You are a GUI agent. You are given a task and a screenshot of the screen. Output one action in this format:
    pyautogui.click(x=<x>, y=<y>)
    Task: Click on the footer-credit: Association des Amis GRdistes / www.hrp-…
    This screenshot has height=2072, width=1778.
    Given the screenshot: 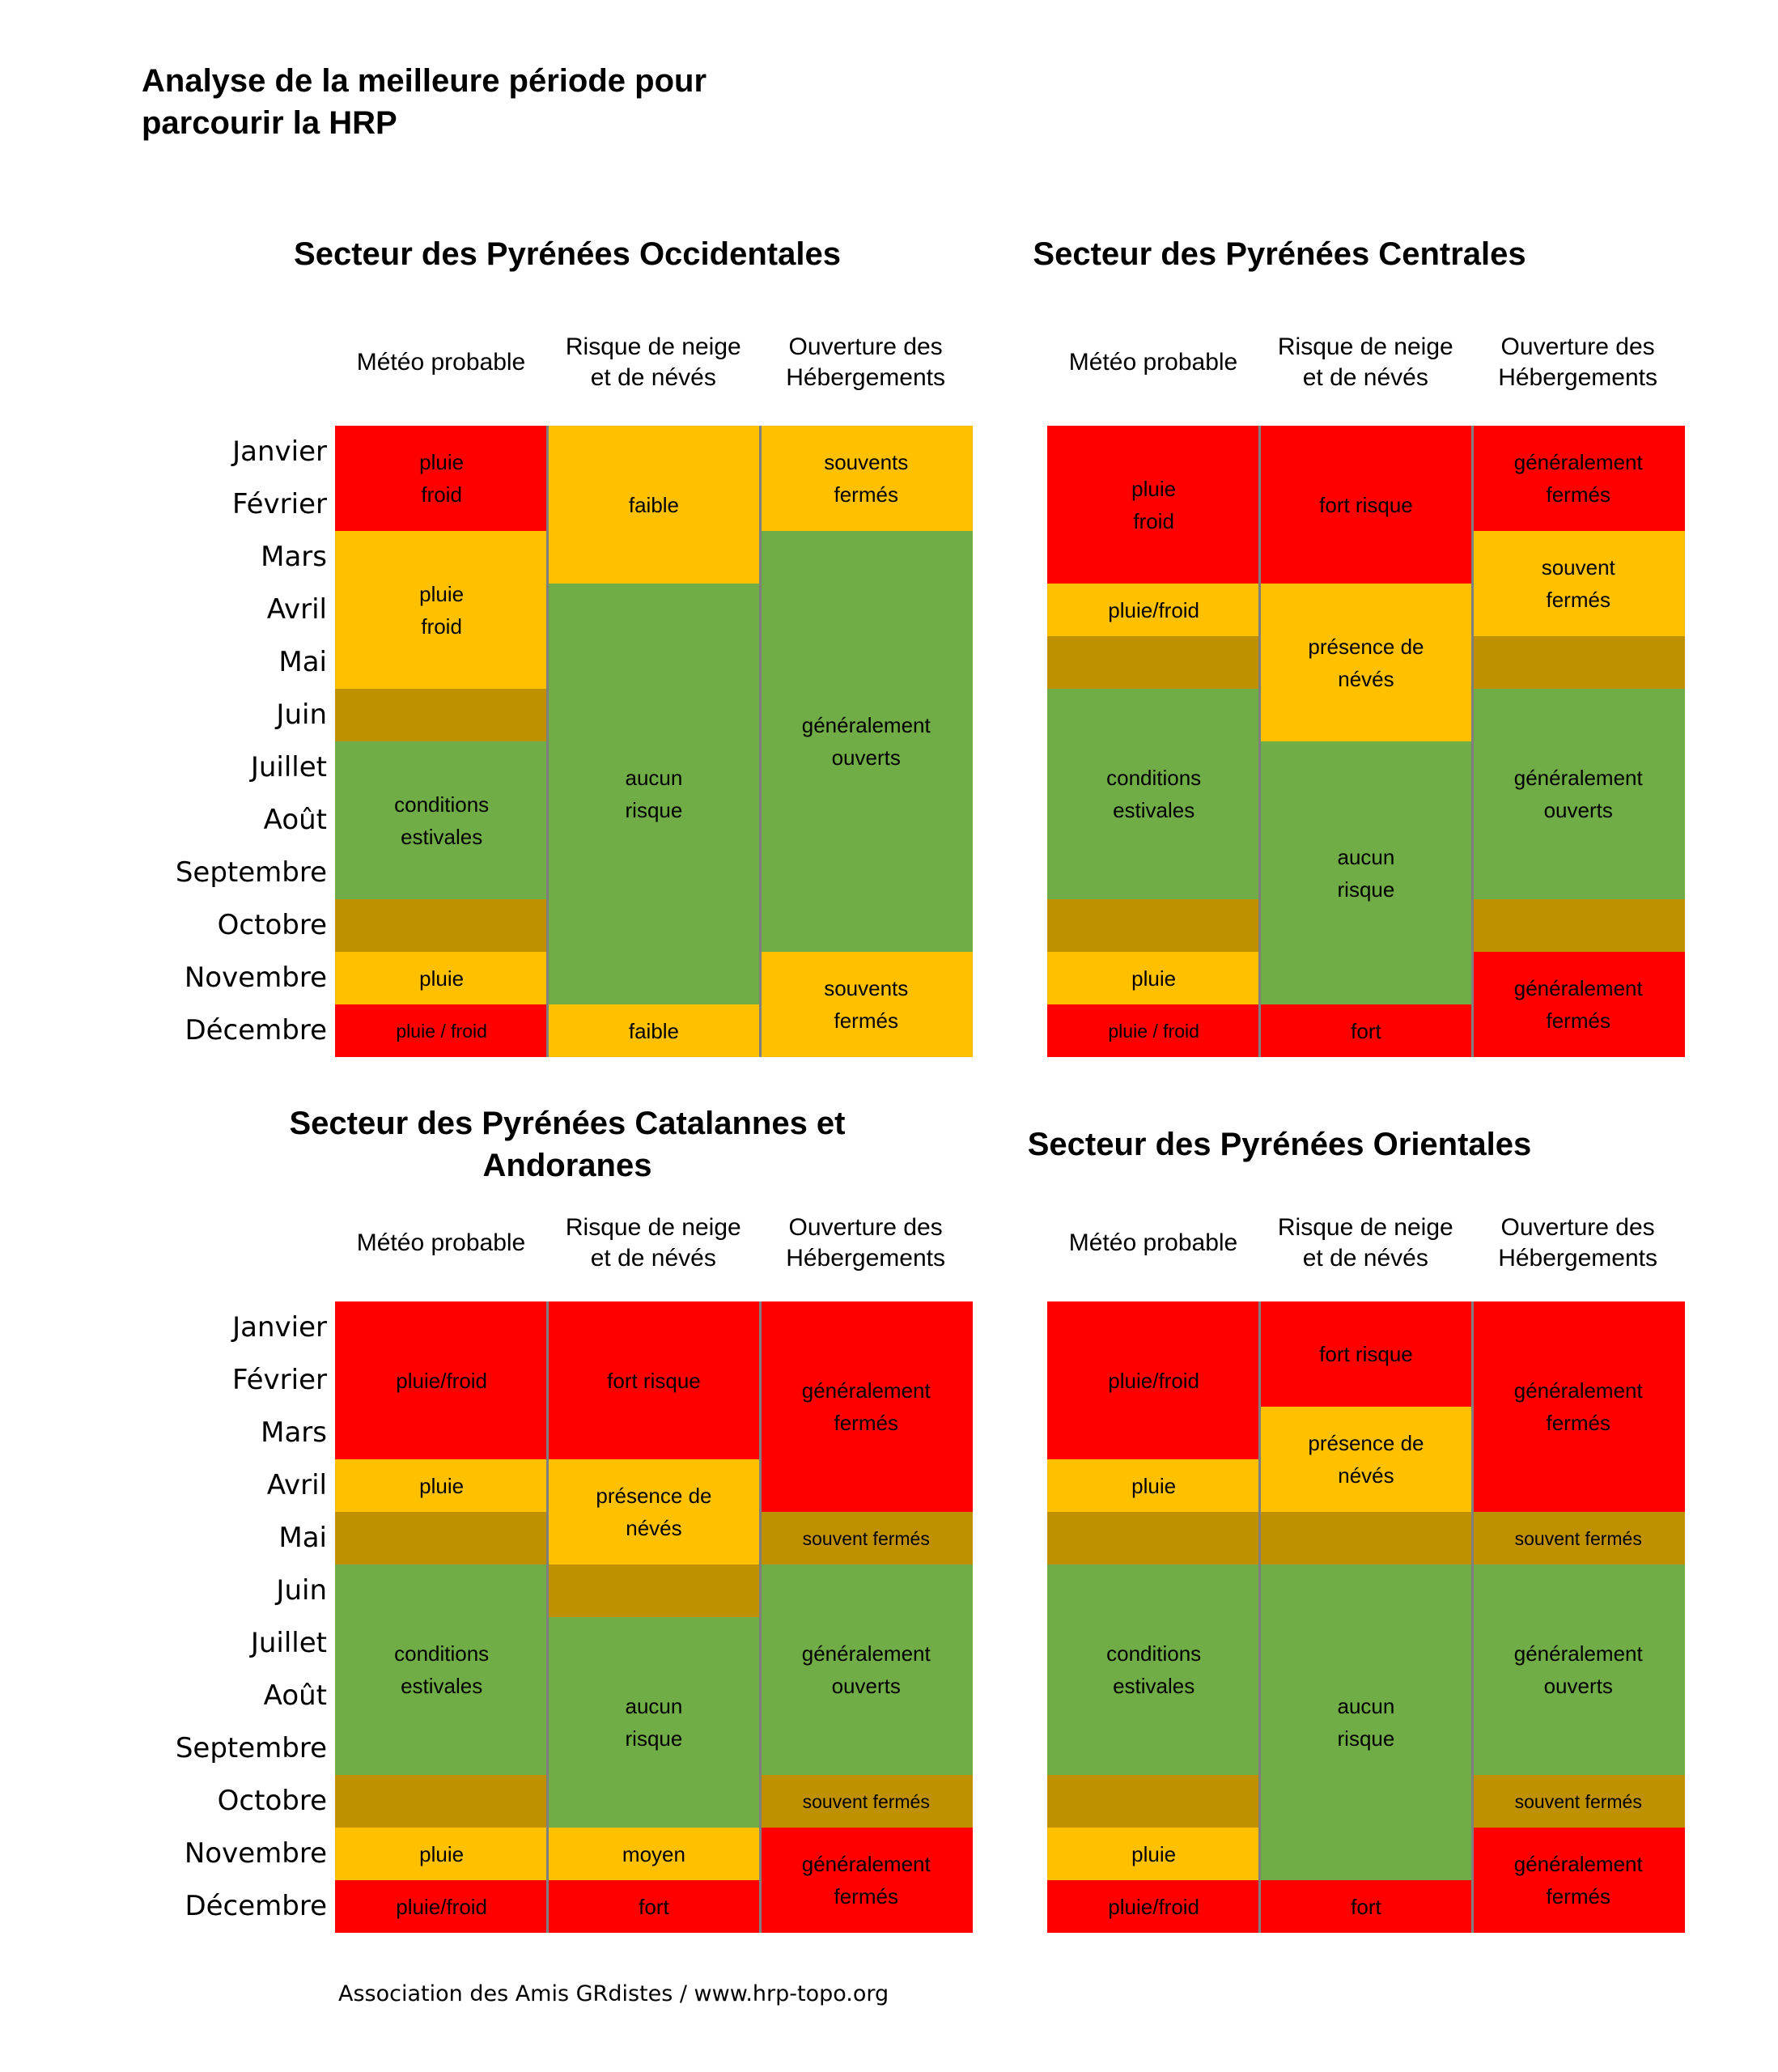 What is the action you would take?
    pyautogui.click(x=613, y=1993)
    